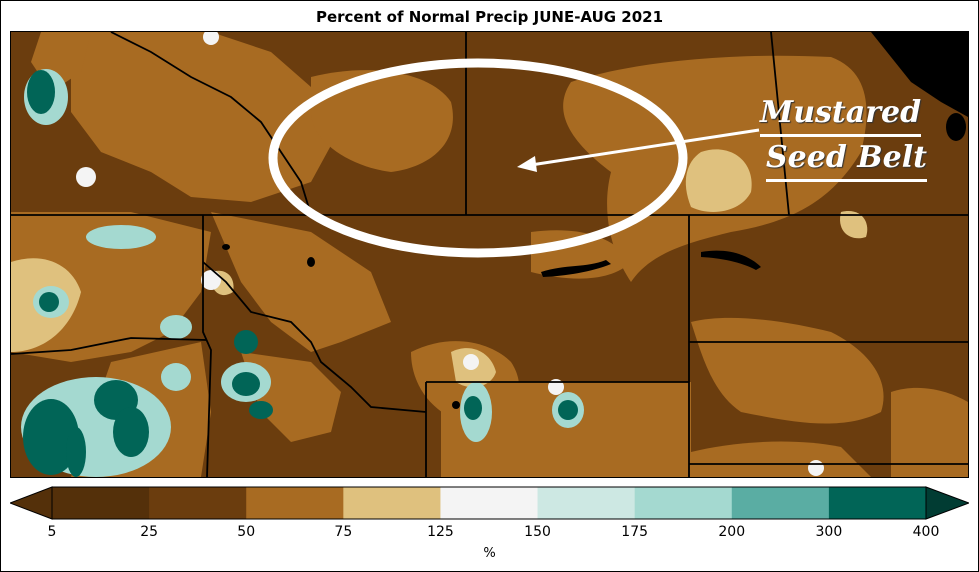 The image size is (979, 572). I want to click on map-title: Percent of Normal Precip JUNE-AUG 2021, so click(489, 17).